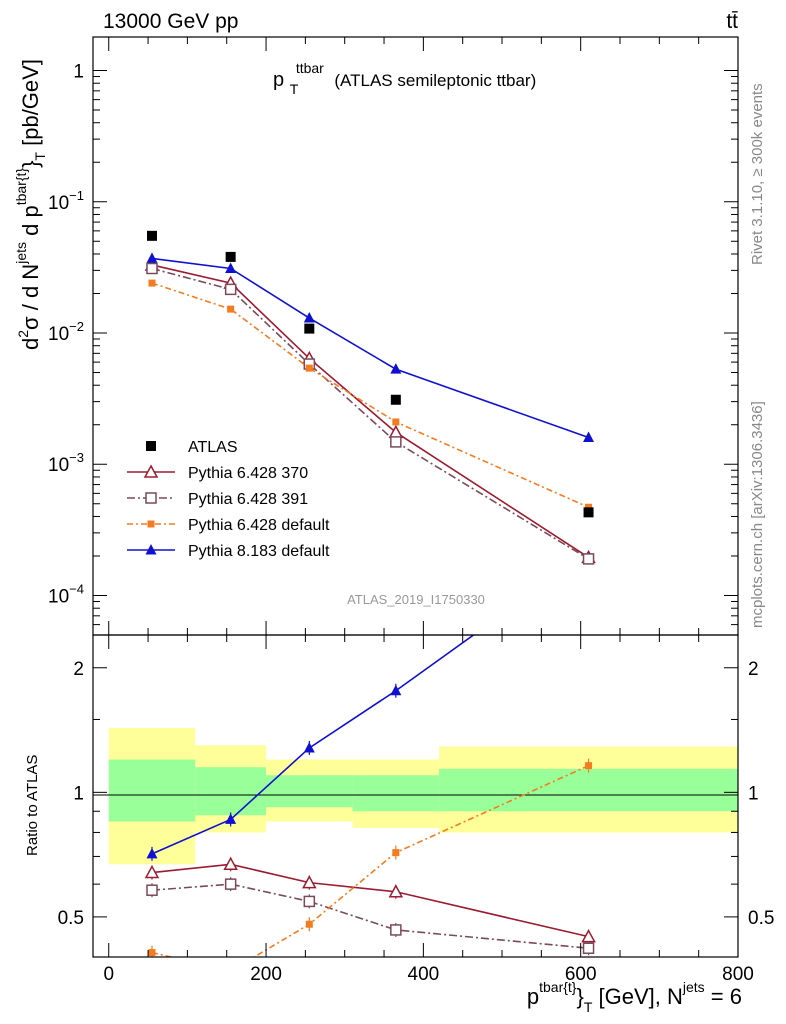 The width and height of the screenshot is (786, 1024). Describe the element at coordinates (761, 918) in the screenshot. I see `y-tick-label-lower-right: 0.5` at that location.